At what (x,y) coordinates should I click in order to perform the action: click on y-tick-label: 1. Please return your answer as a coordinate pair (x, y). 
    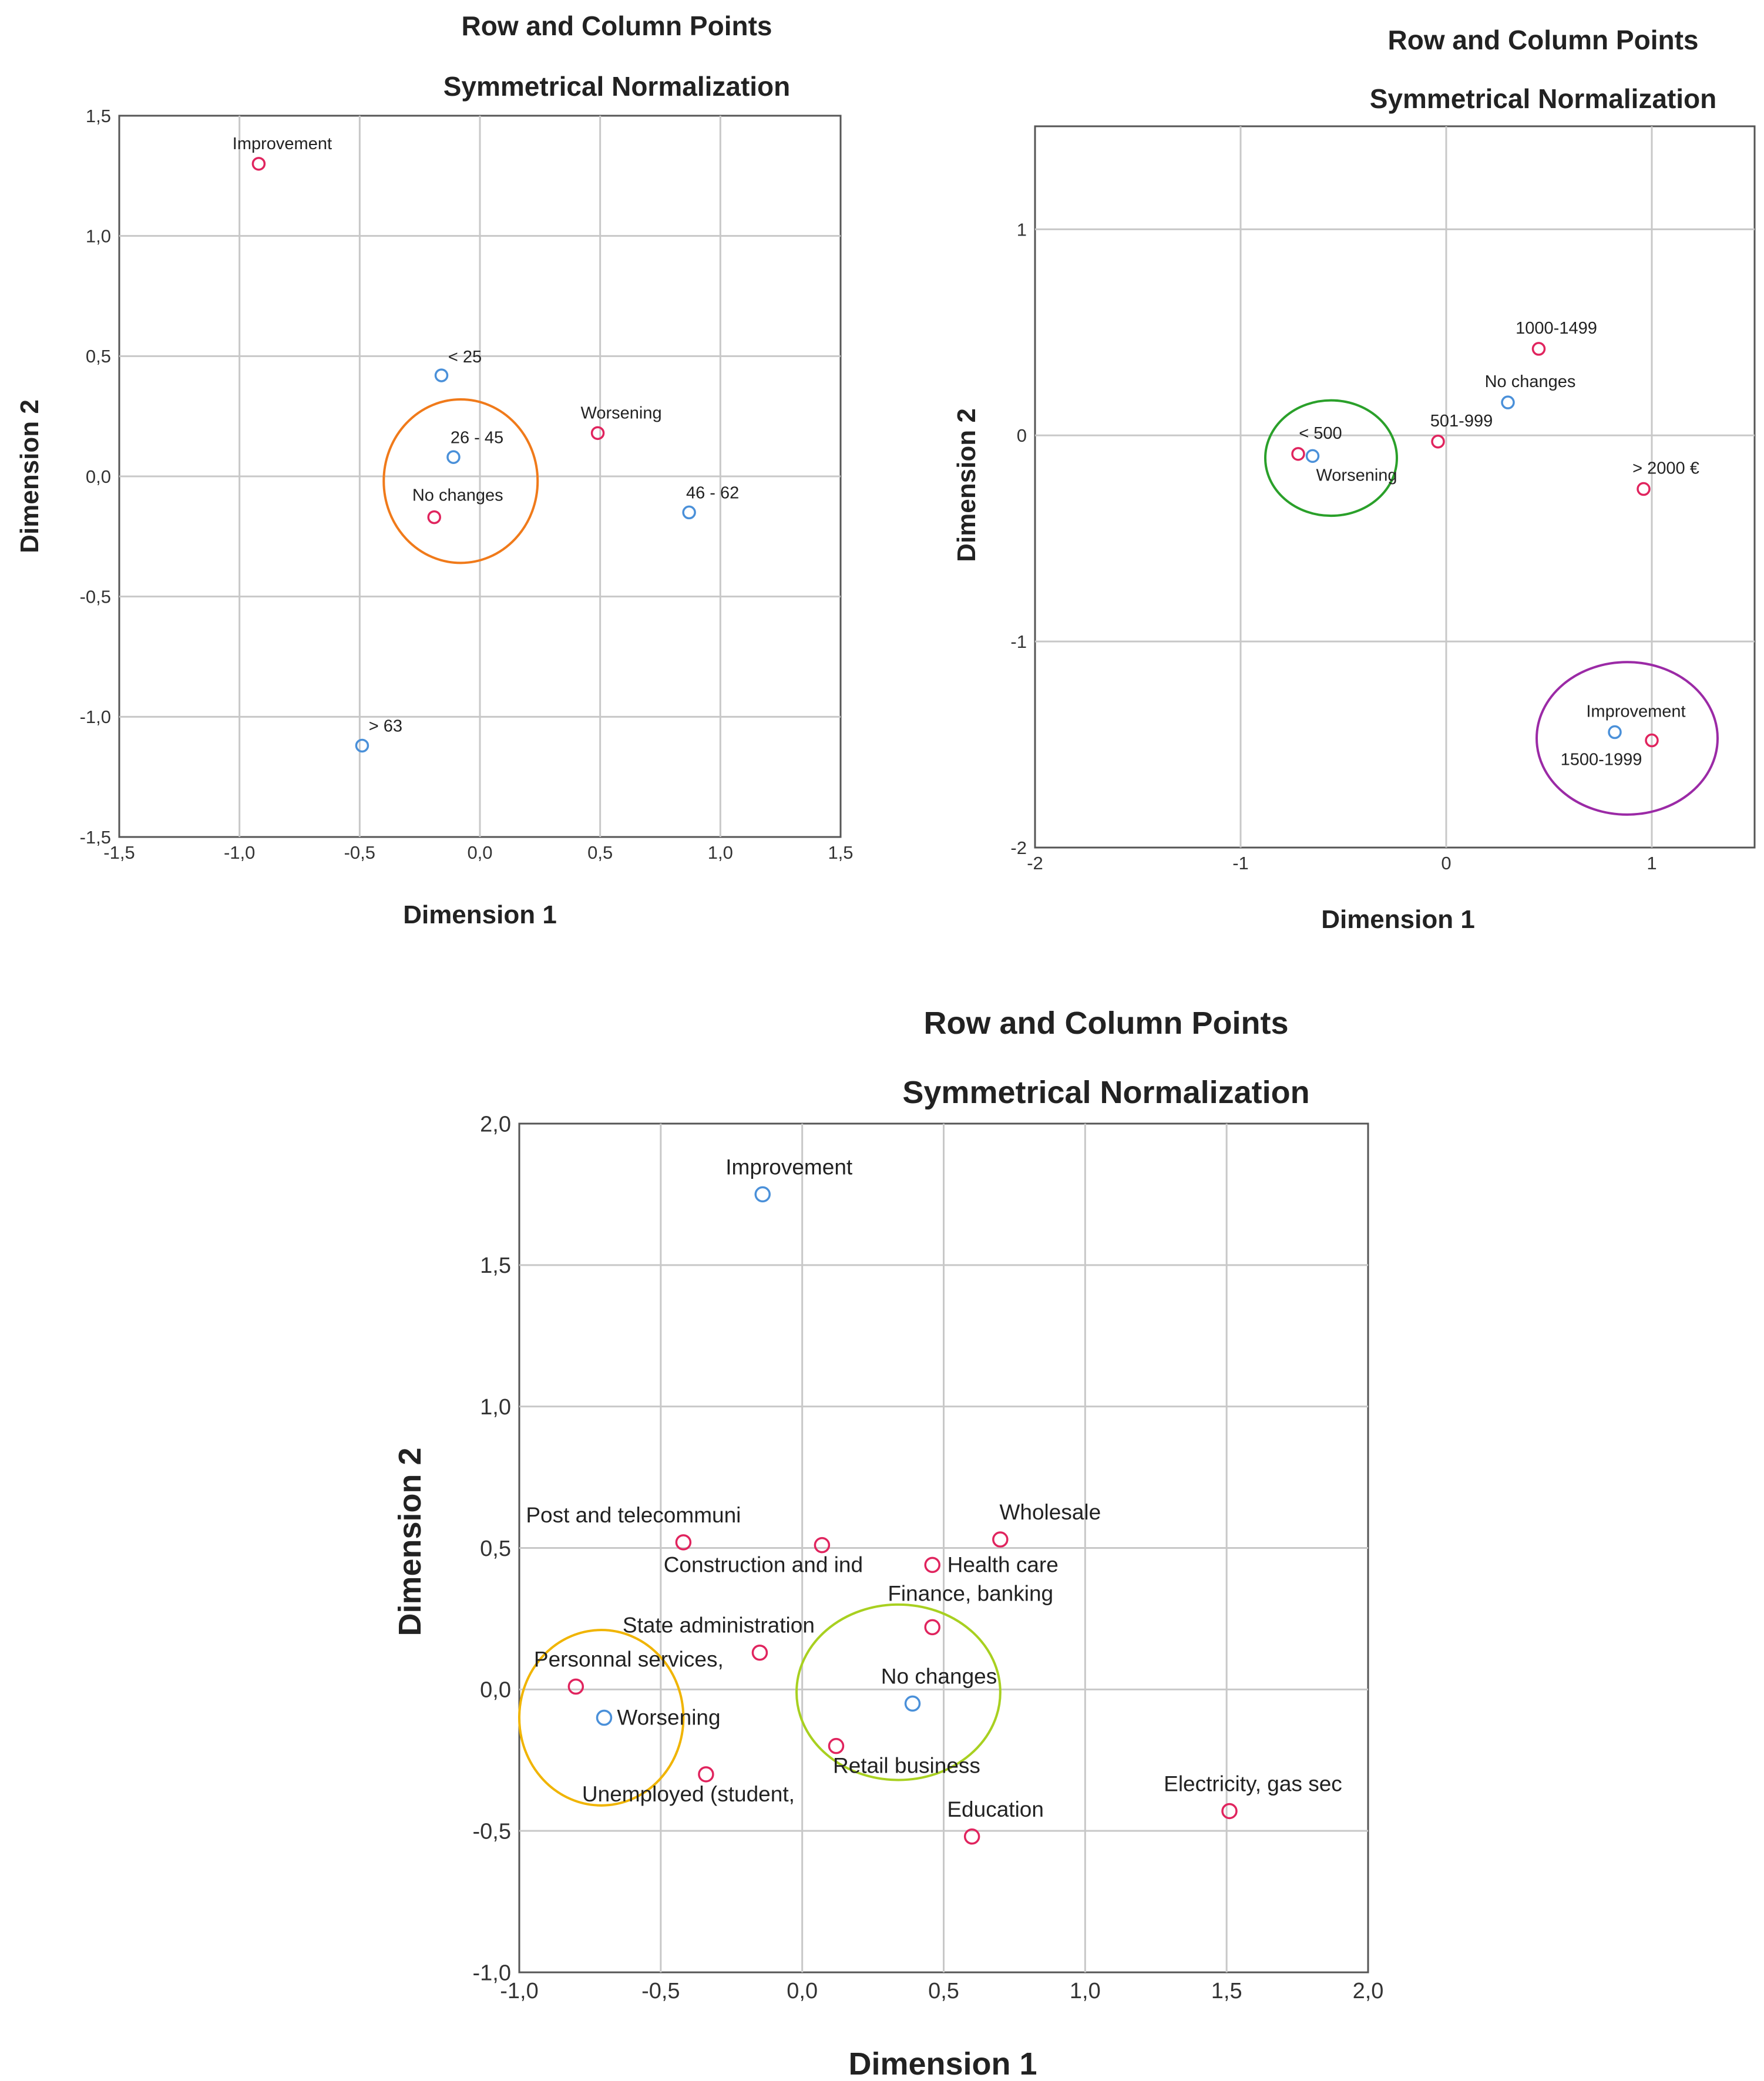
    Looking at the image, I should click on (1022, 229).